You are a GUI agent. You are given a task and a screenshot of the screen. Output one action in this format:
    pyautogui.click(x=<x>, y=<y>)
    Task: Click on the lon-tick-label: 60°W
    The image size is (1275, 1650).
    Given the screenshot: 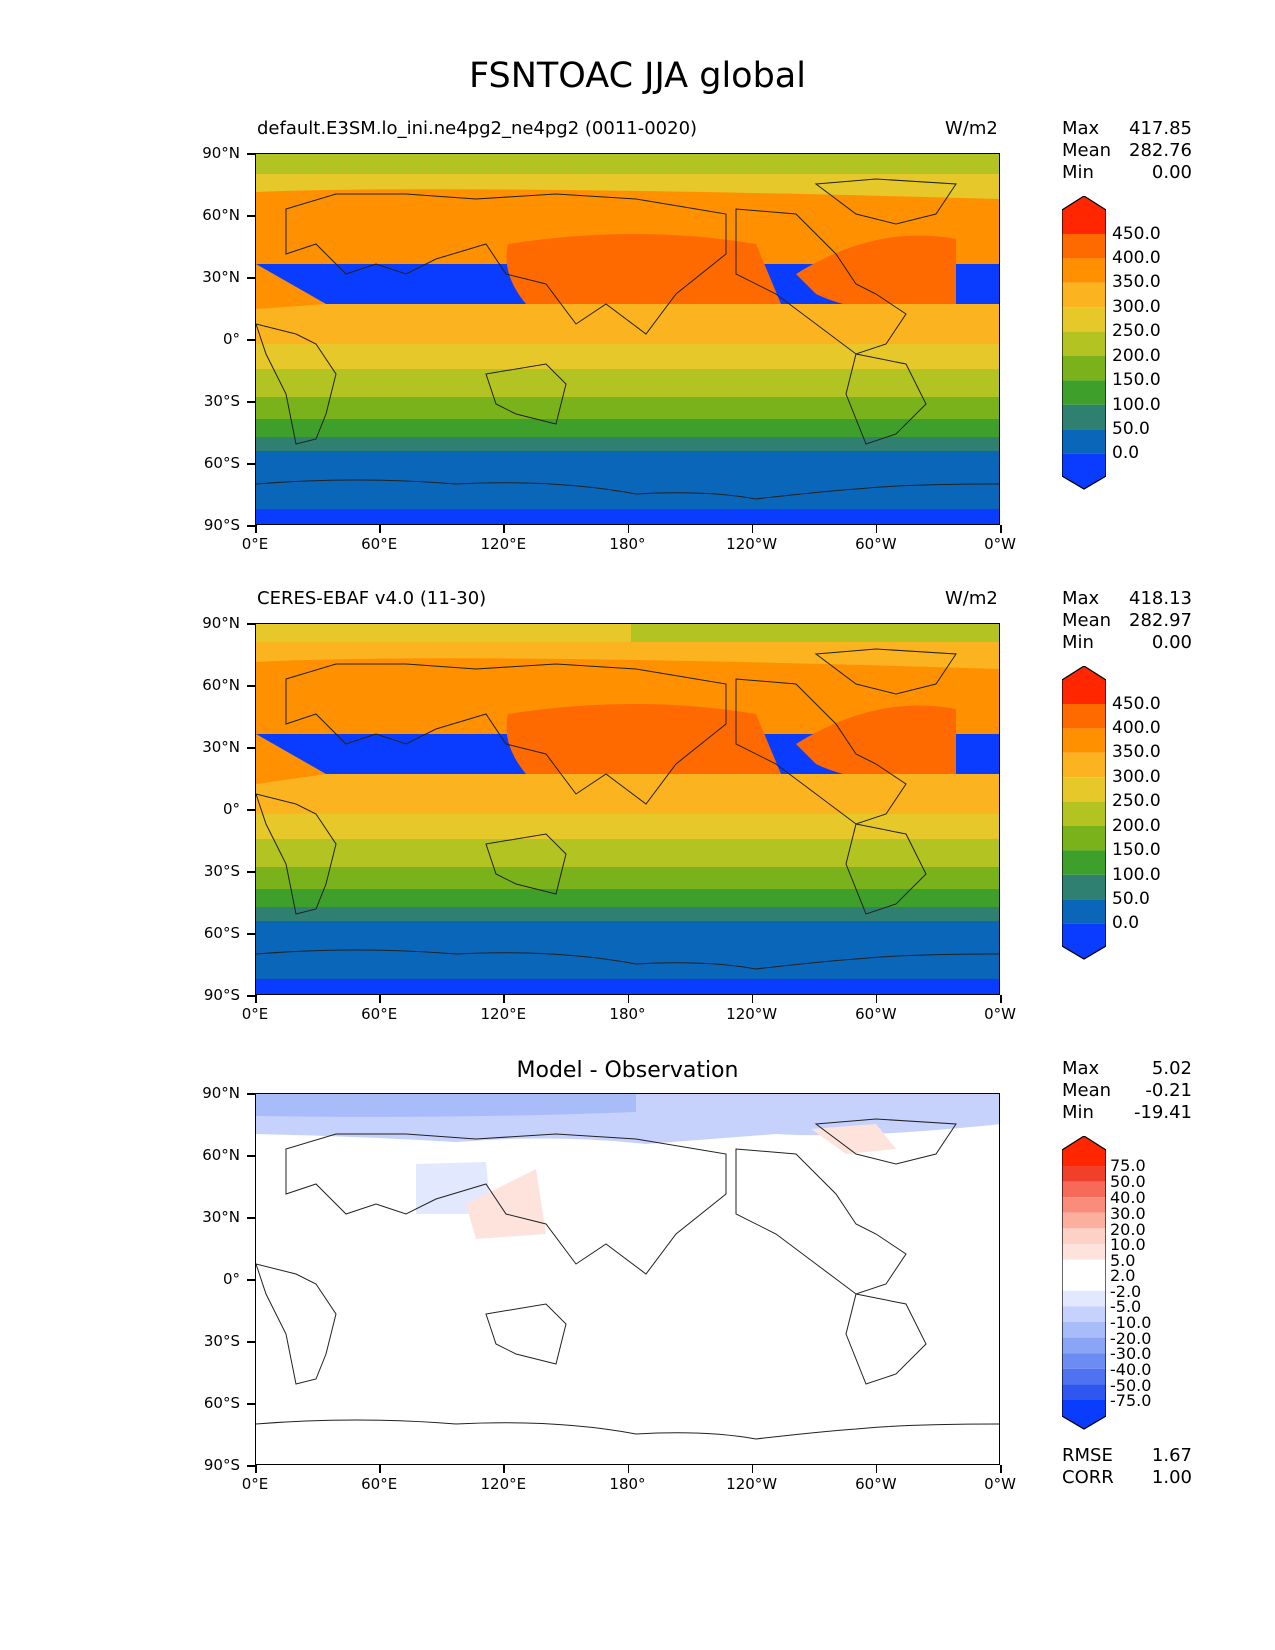 What is the action you would take?
    pyautogui.click(x=876, y=1484)
    